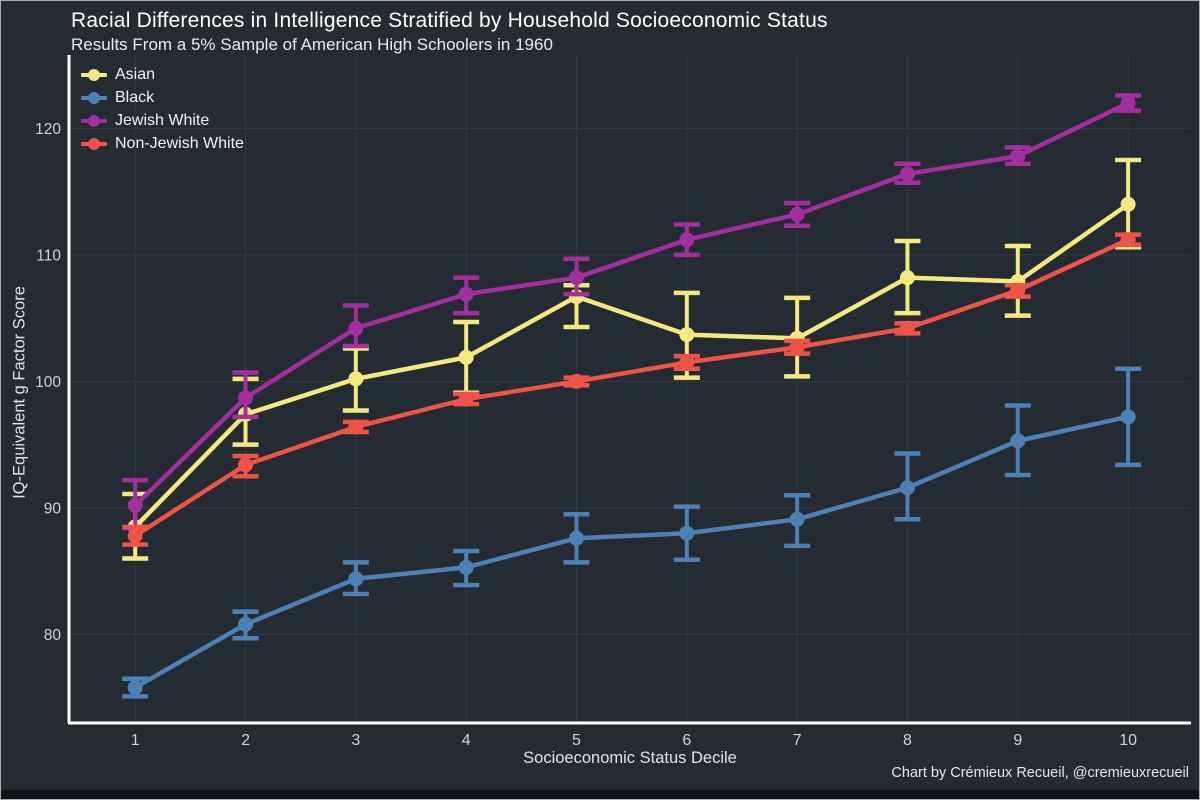  I want to click on x-tick-label: 6, so click(686, 740).